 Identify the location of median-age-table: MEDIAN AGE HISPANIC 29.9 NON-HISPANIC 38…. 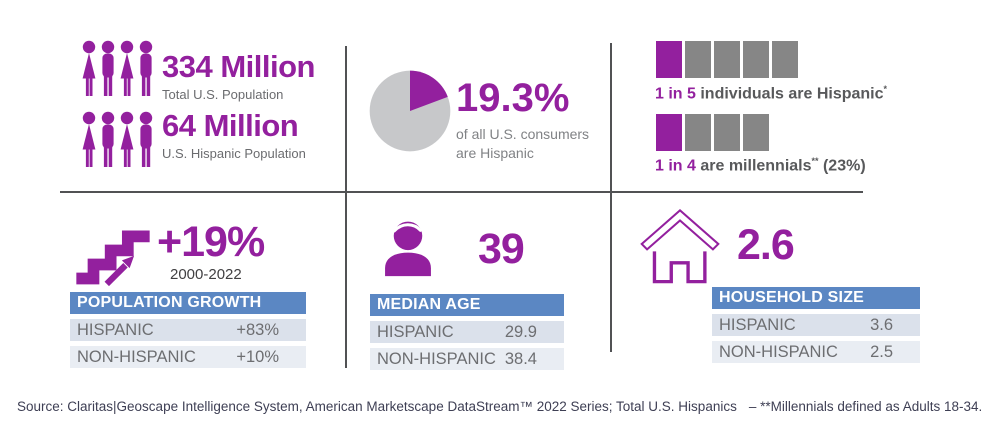
(467, 332).